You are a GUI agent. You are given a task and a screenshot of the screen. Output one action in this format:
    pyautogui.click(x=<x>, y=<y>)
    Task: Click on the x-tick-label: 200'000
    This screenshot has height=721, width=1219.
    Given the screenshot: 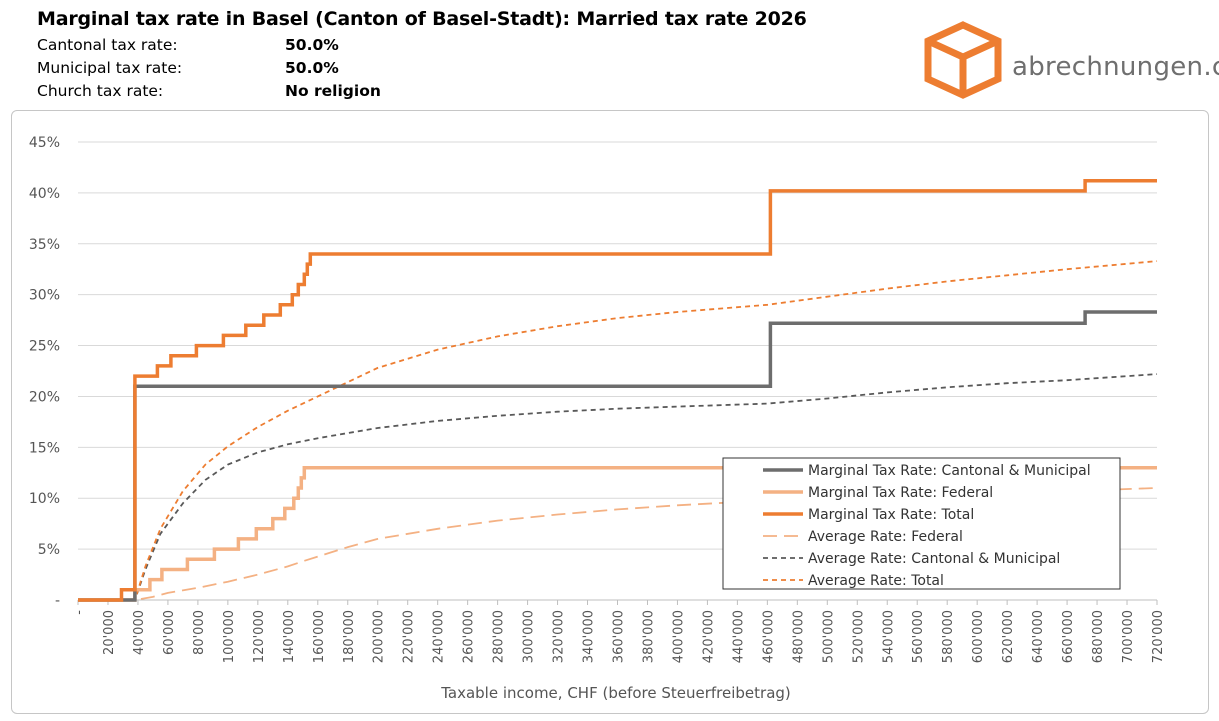 What is the action you would take?
    pyautogui.click(x=379, y=636)
    